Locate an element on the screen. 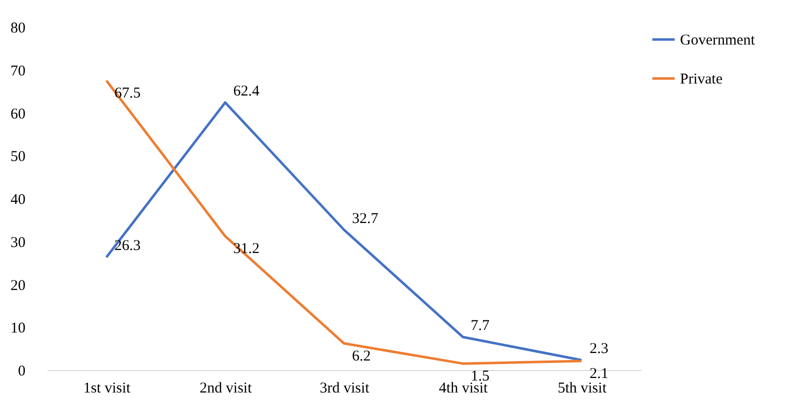  x-tick-label: 1st visit is located at coordinates (107, 388).